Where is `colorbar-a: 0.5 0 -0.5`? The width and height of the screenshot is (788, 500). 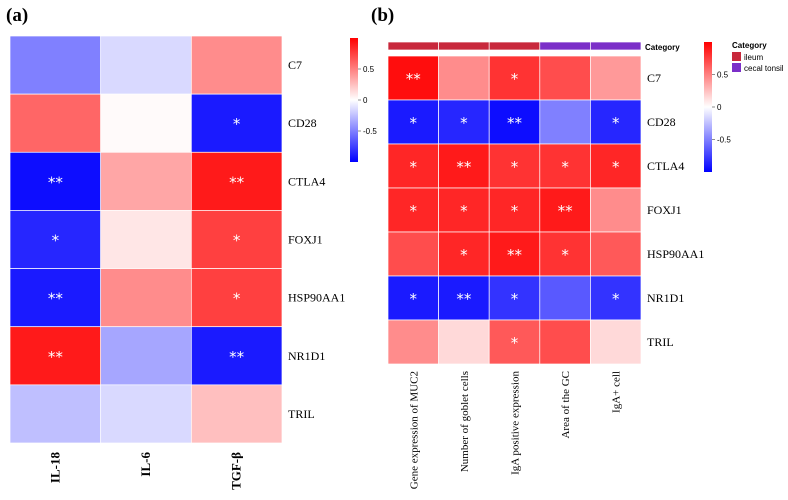 colorbar-a: 0.5 0 -0.5 is located at coordinates (363, 100).